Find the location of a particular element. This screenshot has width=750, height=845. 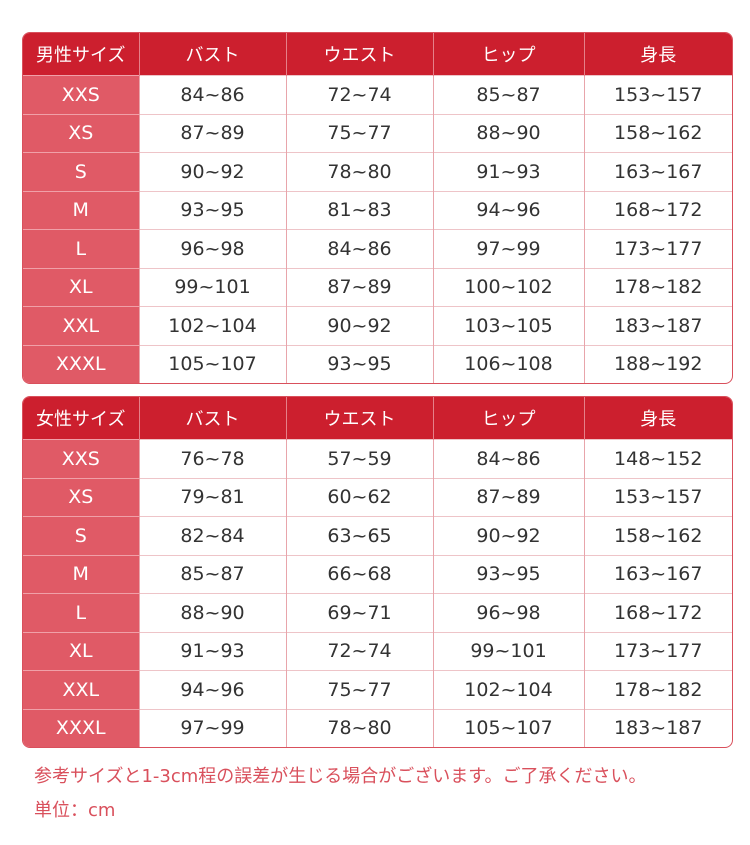

measurement-cell: 60~62 is located at coordinates (360, 497).